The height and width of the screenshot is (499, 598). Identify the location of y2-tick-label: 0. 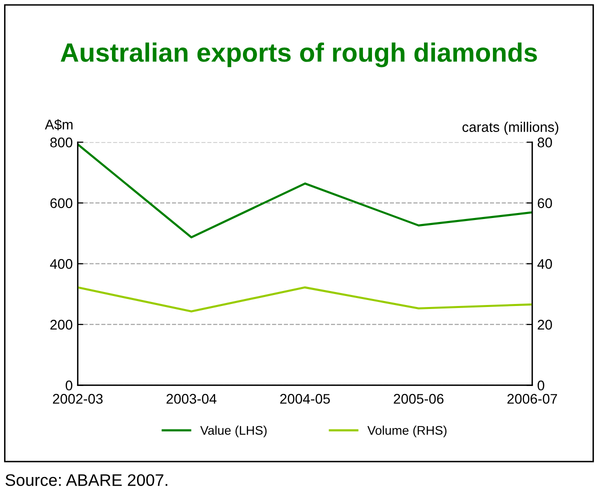
(541, 385).